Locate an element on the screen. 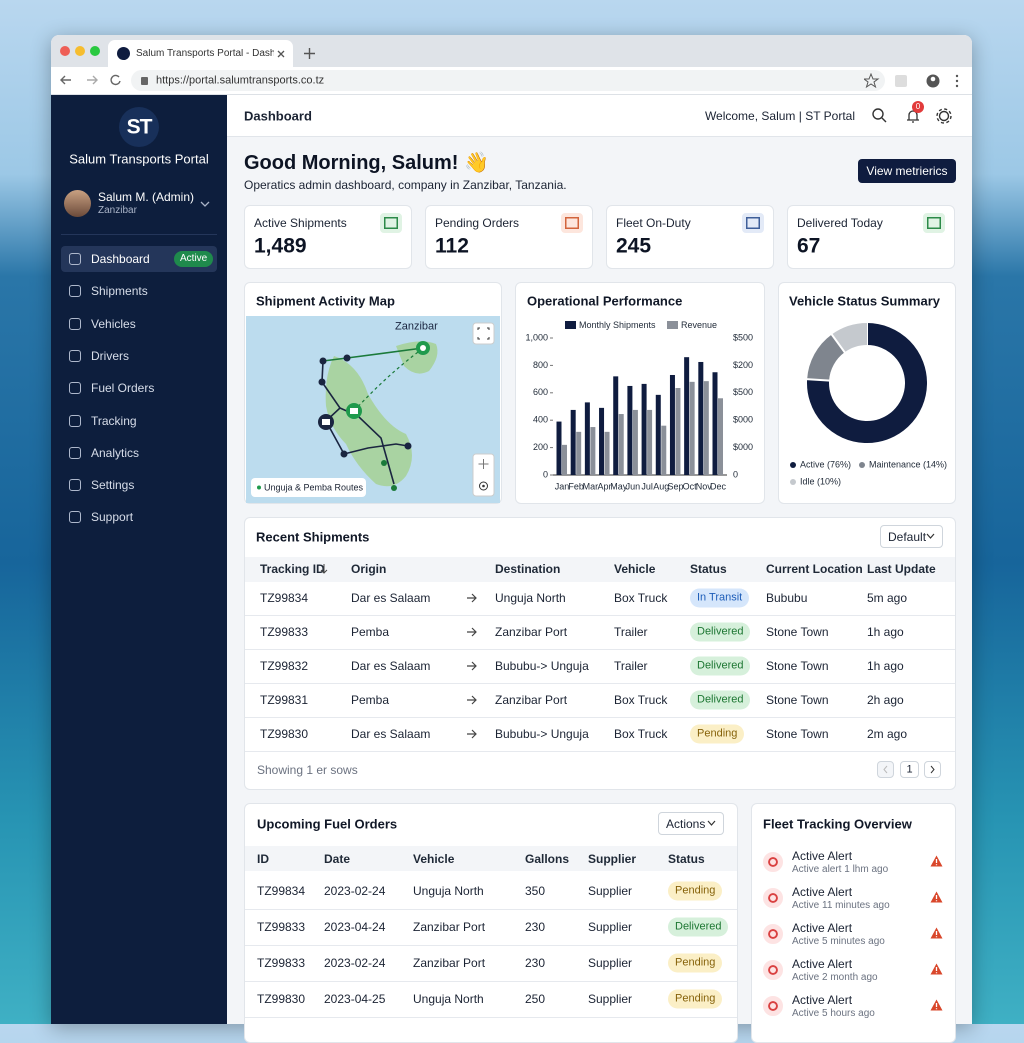 This screenshot has width=1024, height=1043. nav-item: Tracking is located at coordinates (114, 420).